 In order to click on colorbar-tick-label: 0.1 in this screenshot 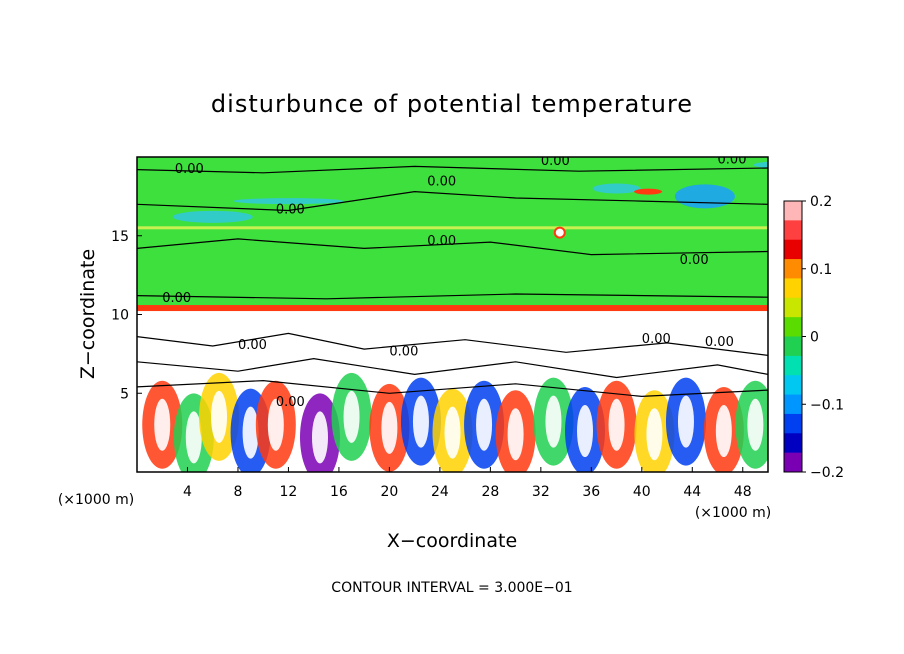, I will do `click(821, 270)`.